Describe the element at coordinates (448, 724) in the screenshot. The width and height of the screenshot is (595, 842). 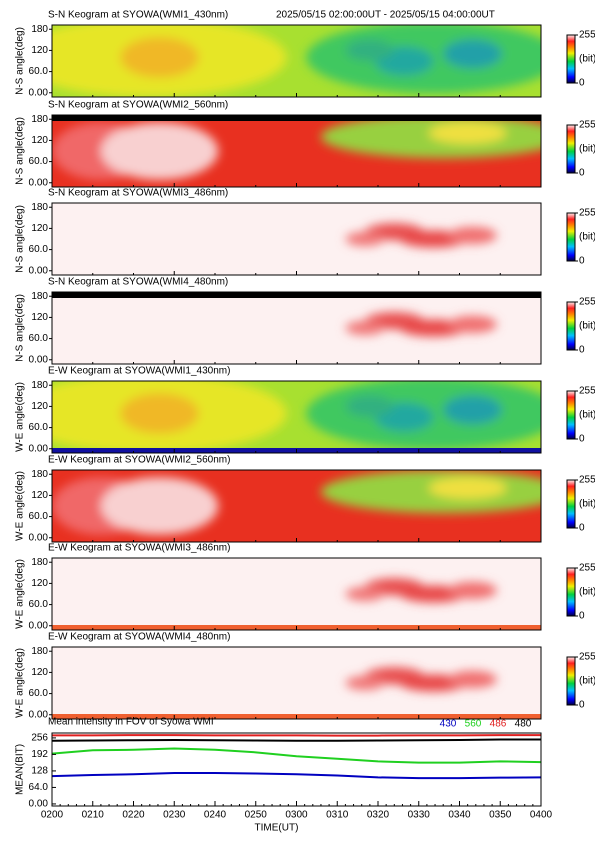
I see `legend-entry: 430` at that location.